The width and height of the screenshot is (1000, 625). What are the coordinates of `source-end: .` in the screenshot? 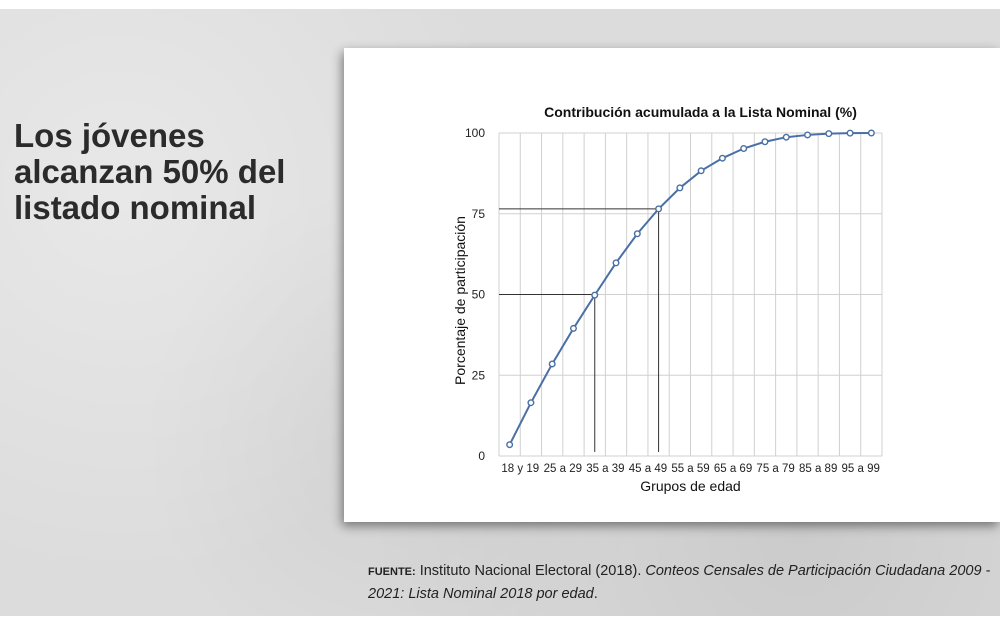 It's located at (595, 594).